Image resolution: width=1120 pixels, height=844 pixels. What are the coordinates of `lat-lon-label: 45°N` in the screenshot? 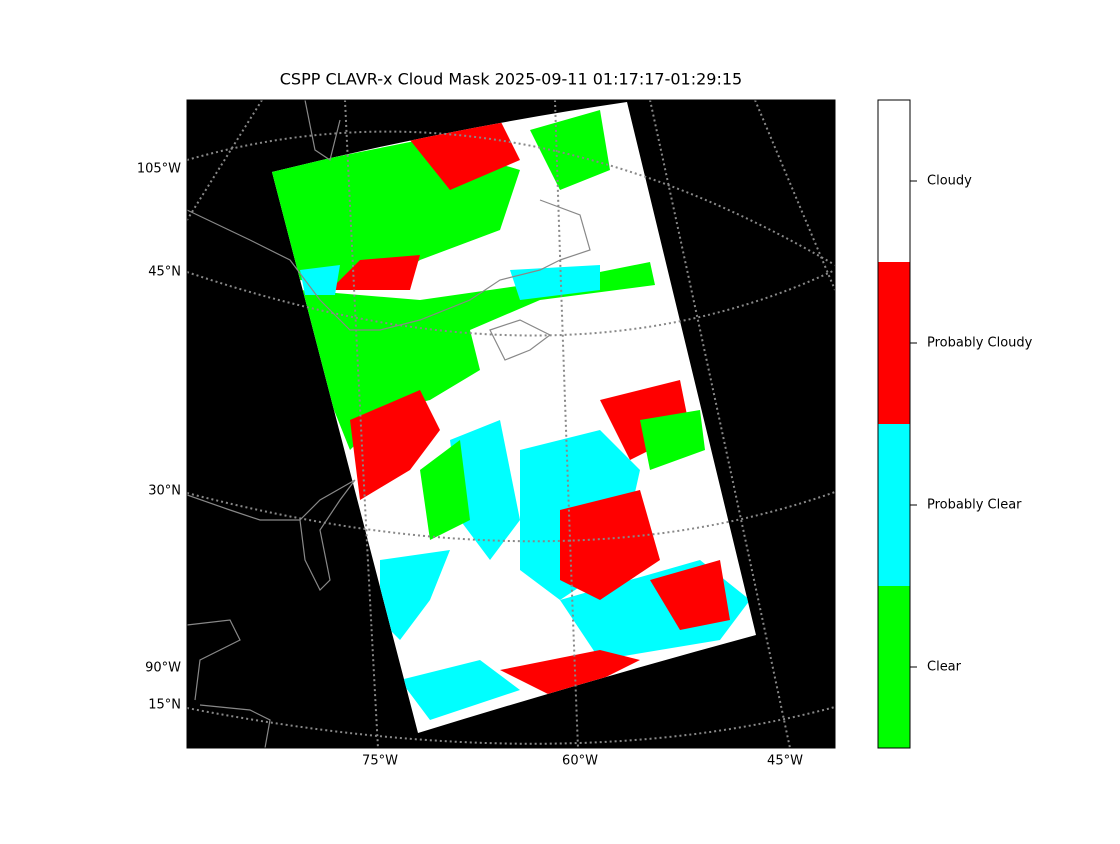 It's located at (164, 272).